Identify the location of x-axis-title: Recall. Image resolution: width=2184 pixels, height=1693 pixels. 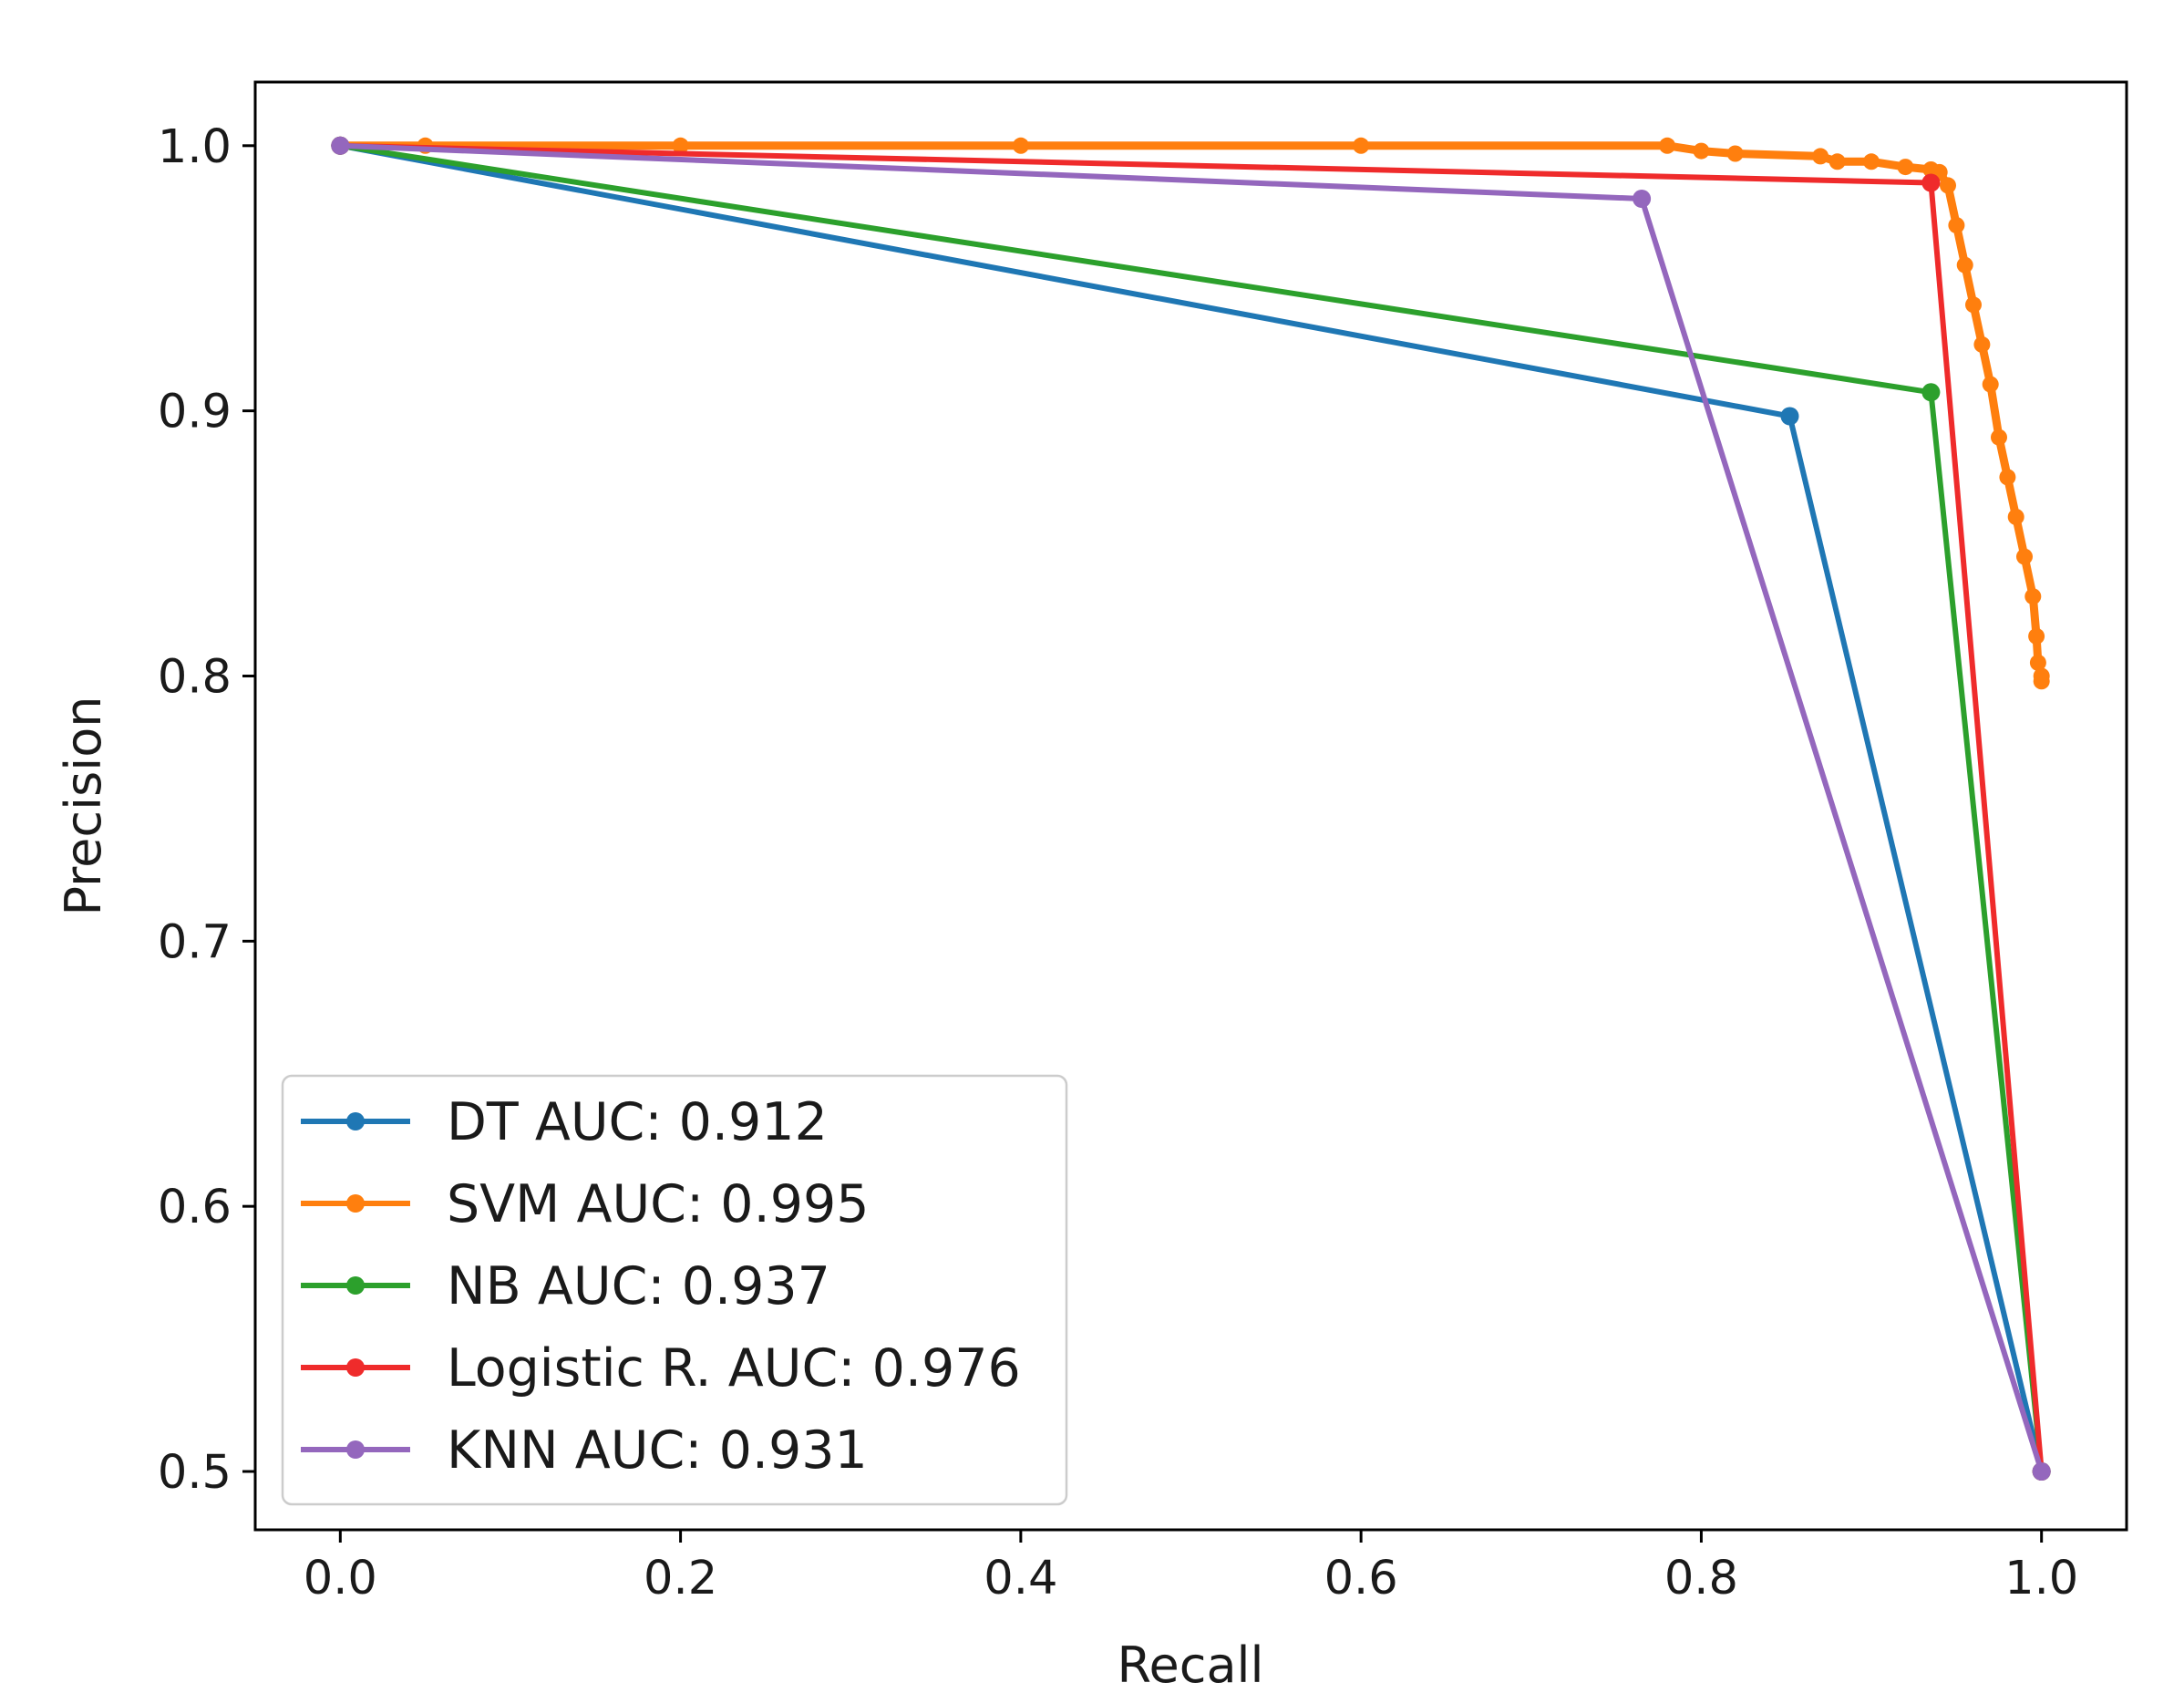
(1190, 1665).